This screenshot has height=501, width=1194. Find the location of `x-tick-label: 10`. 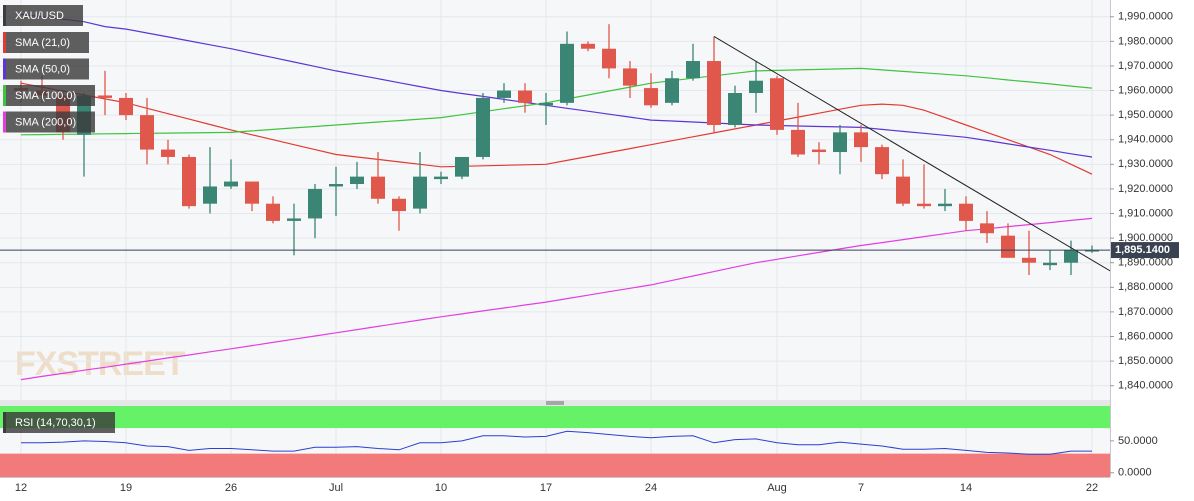

x-tick-label: 10 is located at coordinates (441, 488).